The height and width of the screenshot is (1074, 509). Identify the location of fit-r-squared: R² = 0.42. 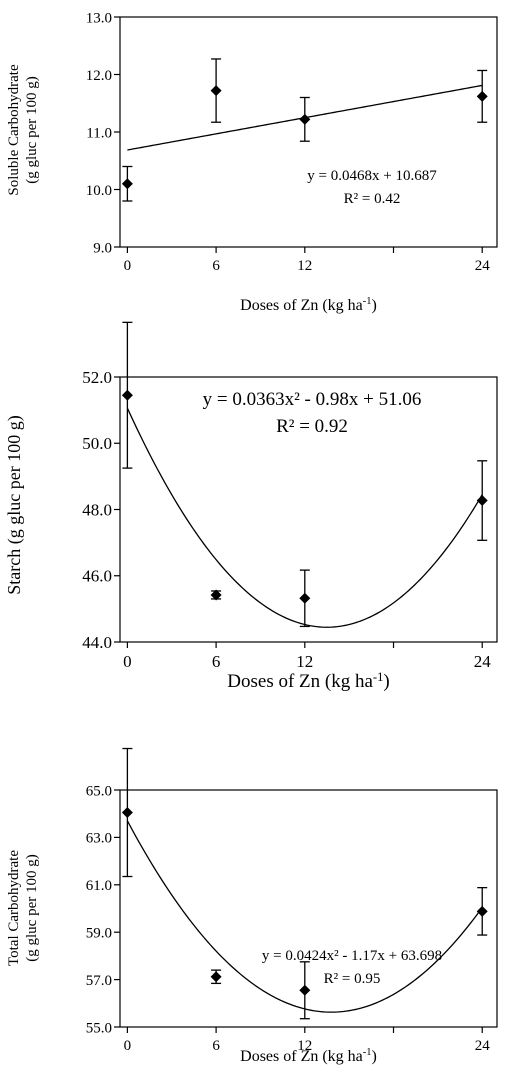
(372, 199).